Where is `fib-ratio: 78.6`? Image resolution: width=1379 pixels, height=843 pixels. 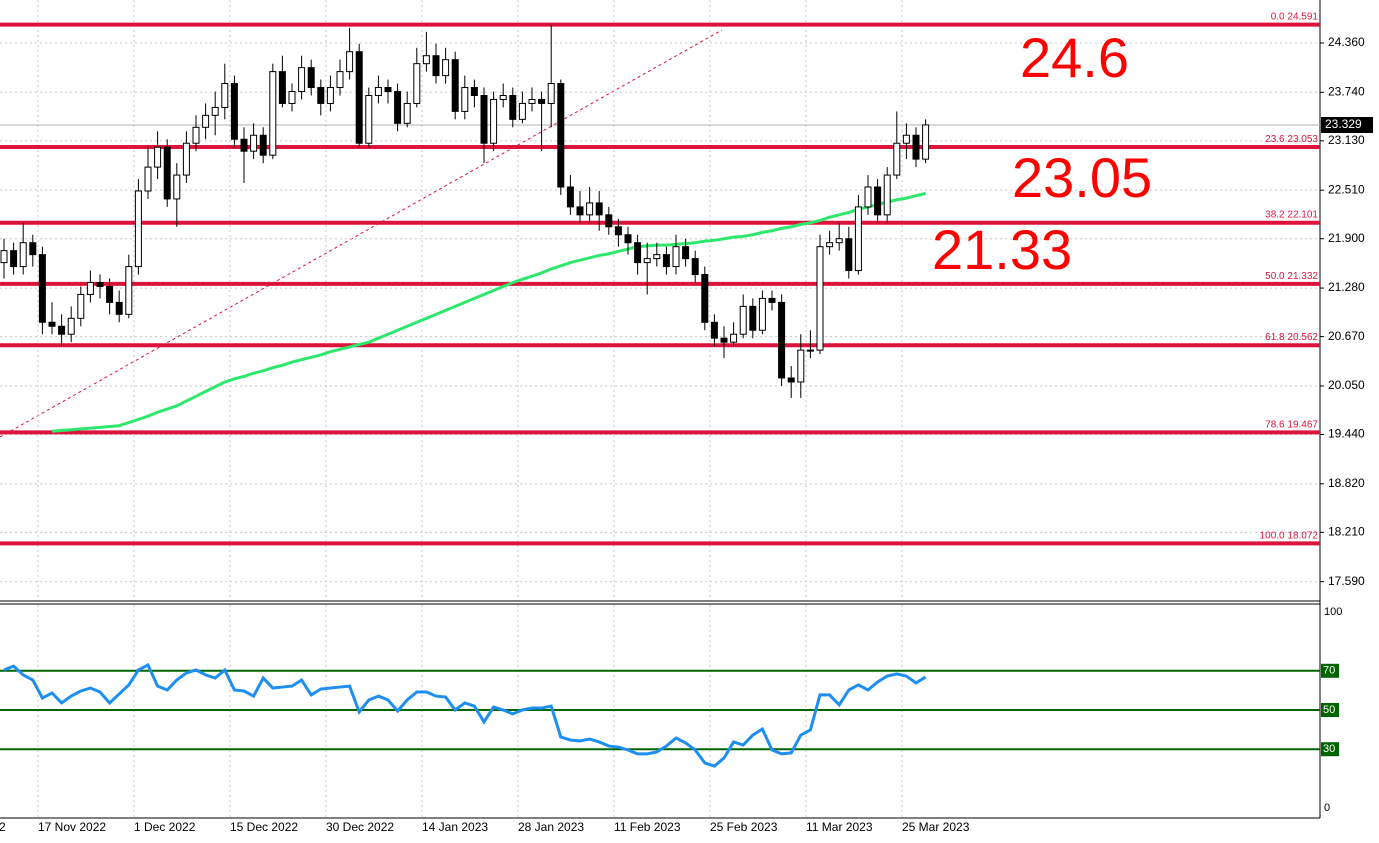 fib-ratio: 78.6 is located at coordinates (1275, 424).